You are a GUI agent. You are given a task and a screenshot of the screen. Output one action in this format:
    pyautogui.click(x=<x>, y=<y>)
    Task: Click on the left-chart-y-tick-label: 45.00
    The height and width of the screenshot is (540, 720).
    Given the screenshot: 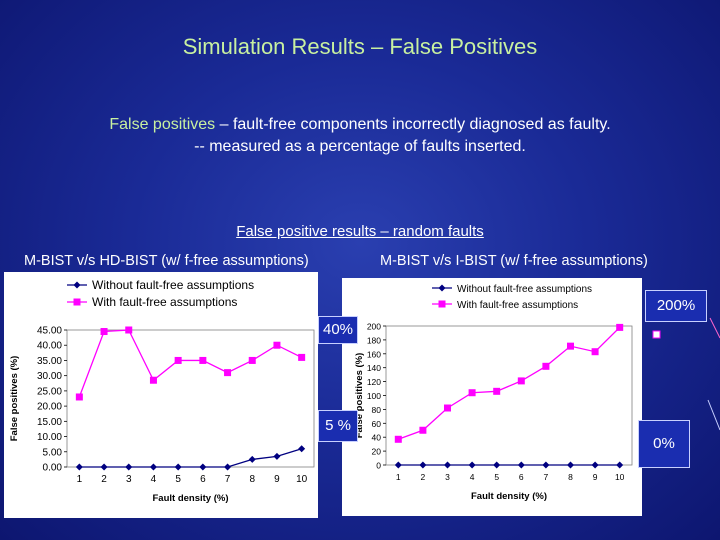 What is the action you would take?
    pyautogui.click(x=49, y=331)
    